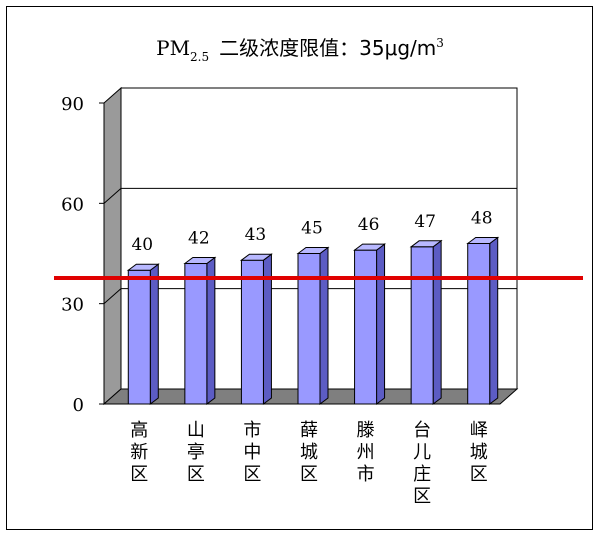 The height and width of the screenshot is (536, 599). I want to click on y-tick-label: 30, so click(72, 305).